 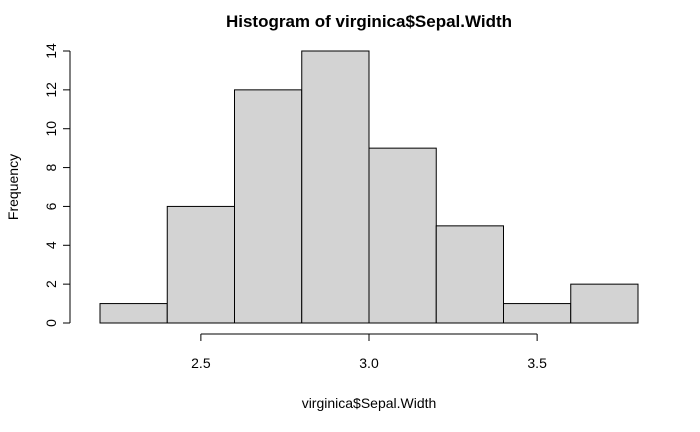 I want to click on y-tick-label: 14, so click(x=51, y=51).